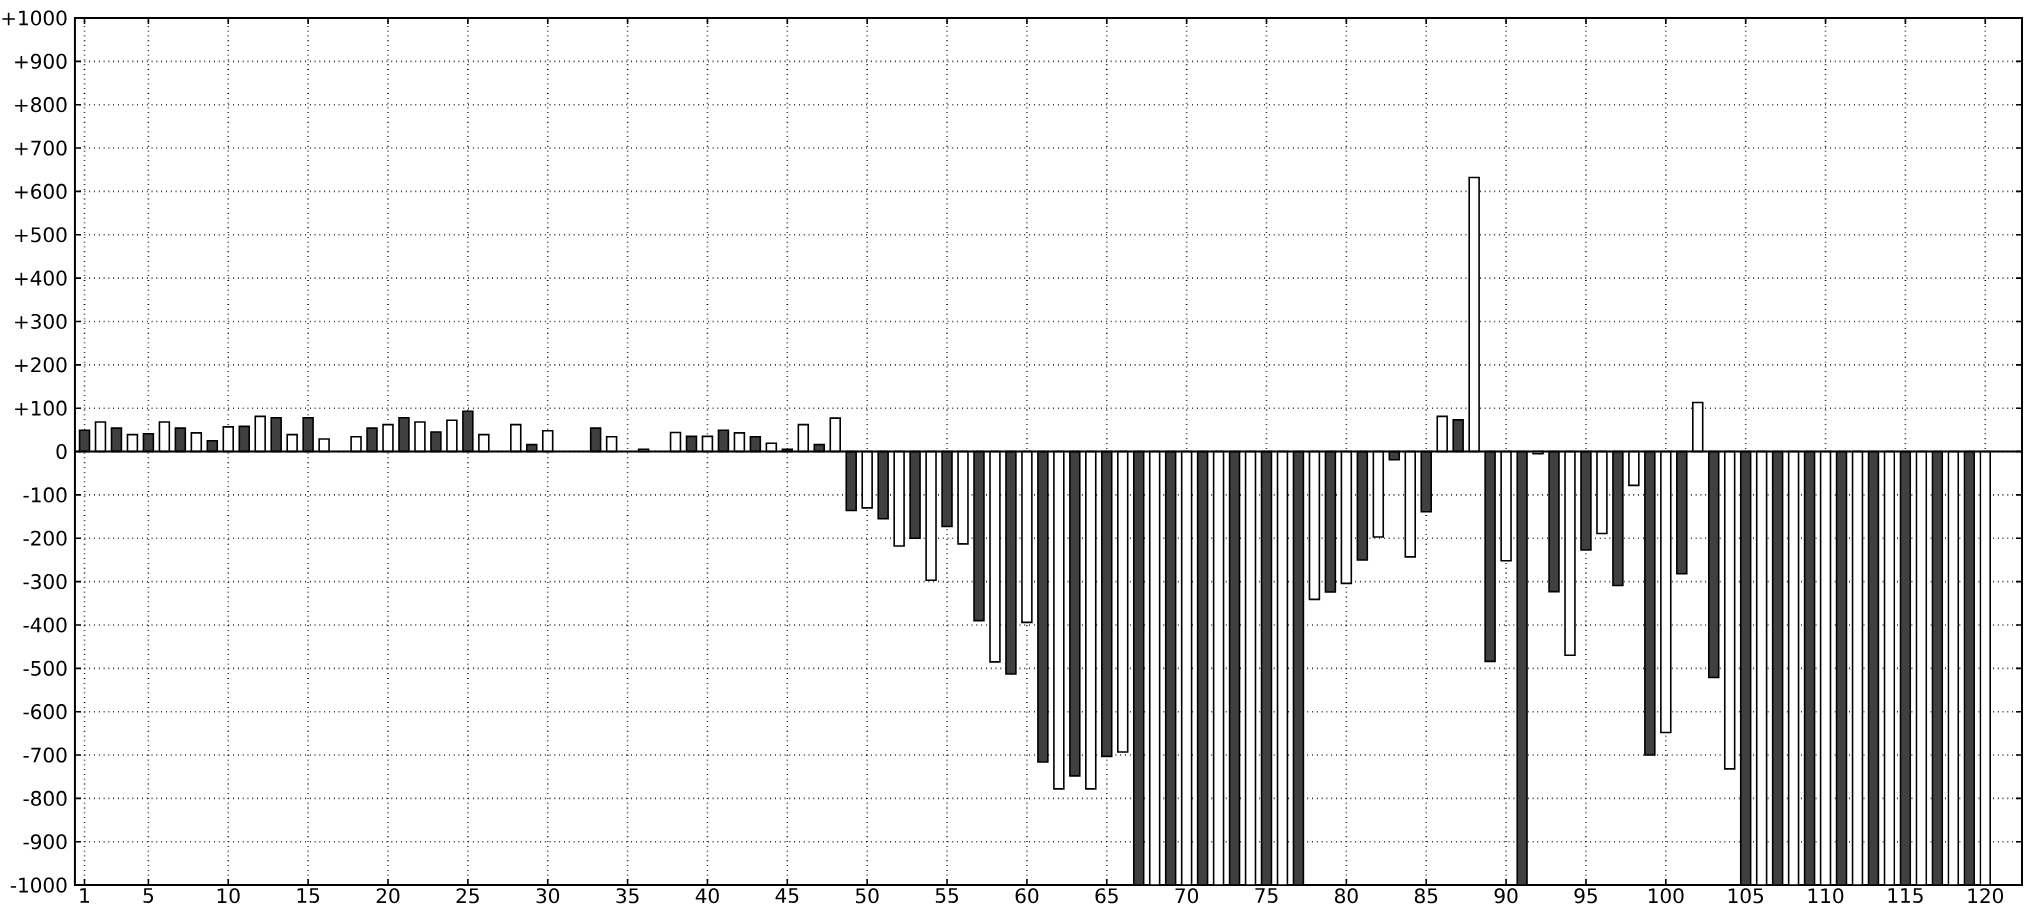 This screenshot has height=909, width=2024. What do you see at coordinates (45, 712) in the screenshot?
I see `y-tick-label: -600` at bounding box center [45, 712].